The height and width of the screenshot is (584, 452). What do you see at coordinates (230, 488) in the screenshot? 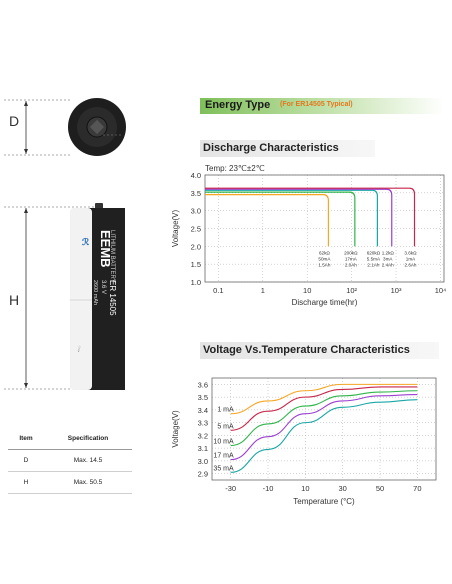
I see `x-tick-label: -30` at bounding box center [230, 488].